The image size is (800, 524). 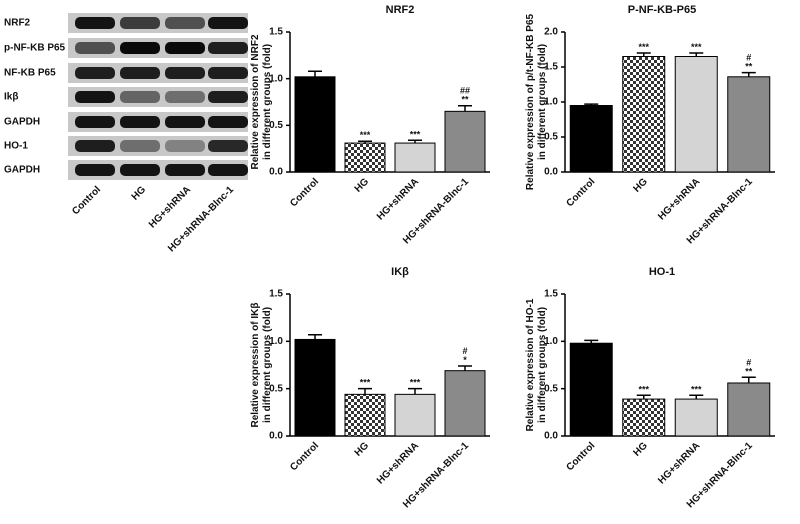 What do you see at coordinates (465, 91) in the screenshot?
I see `significance: ##` at bounding box center [465, 91].